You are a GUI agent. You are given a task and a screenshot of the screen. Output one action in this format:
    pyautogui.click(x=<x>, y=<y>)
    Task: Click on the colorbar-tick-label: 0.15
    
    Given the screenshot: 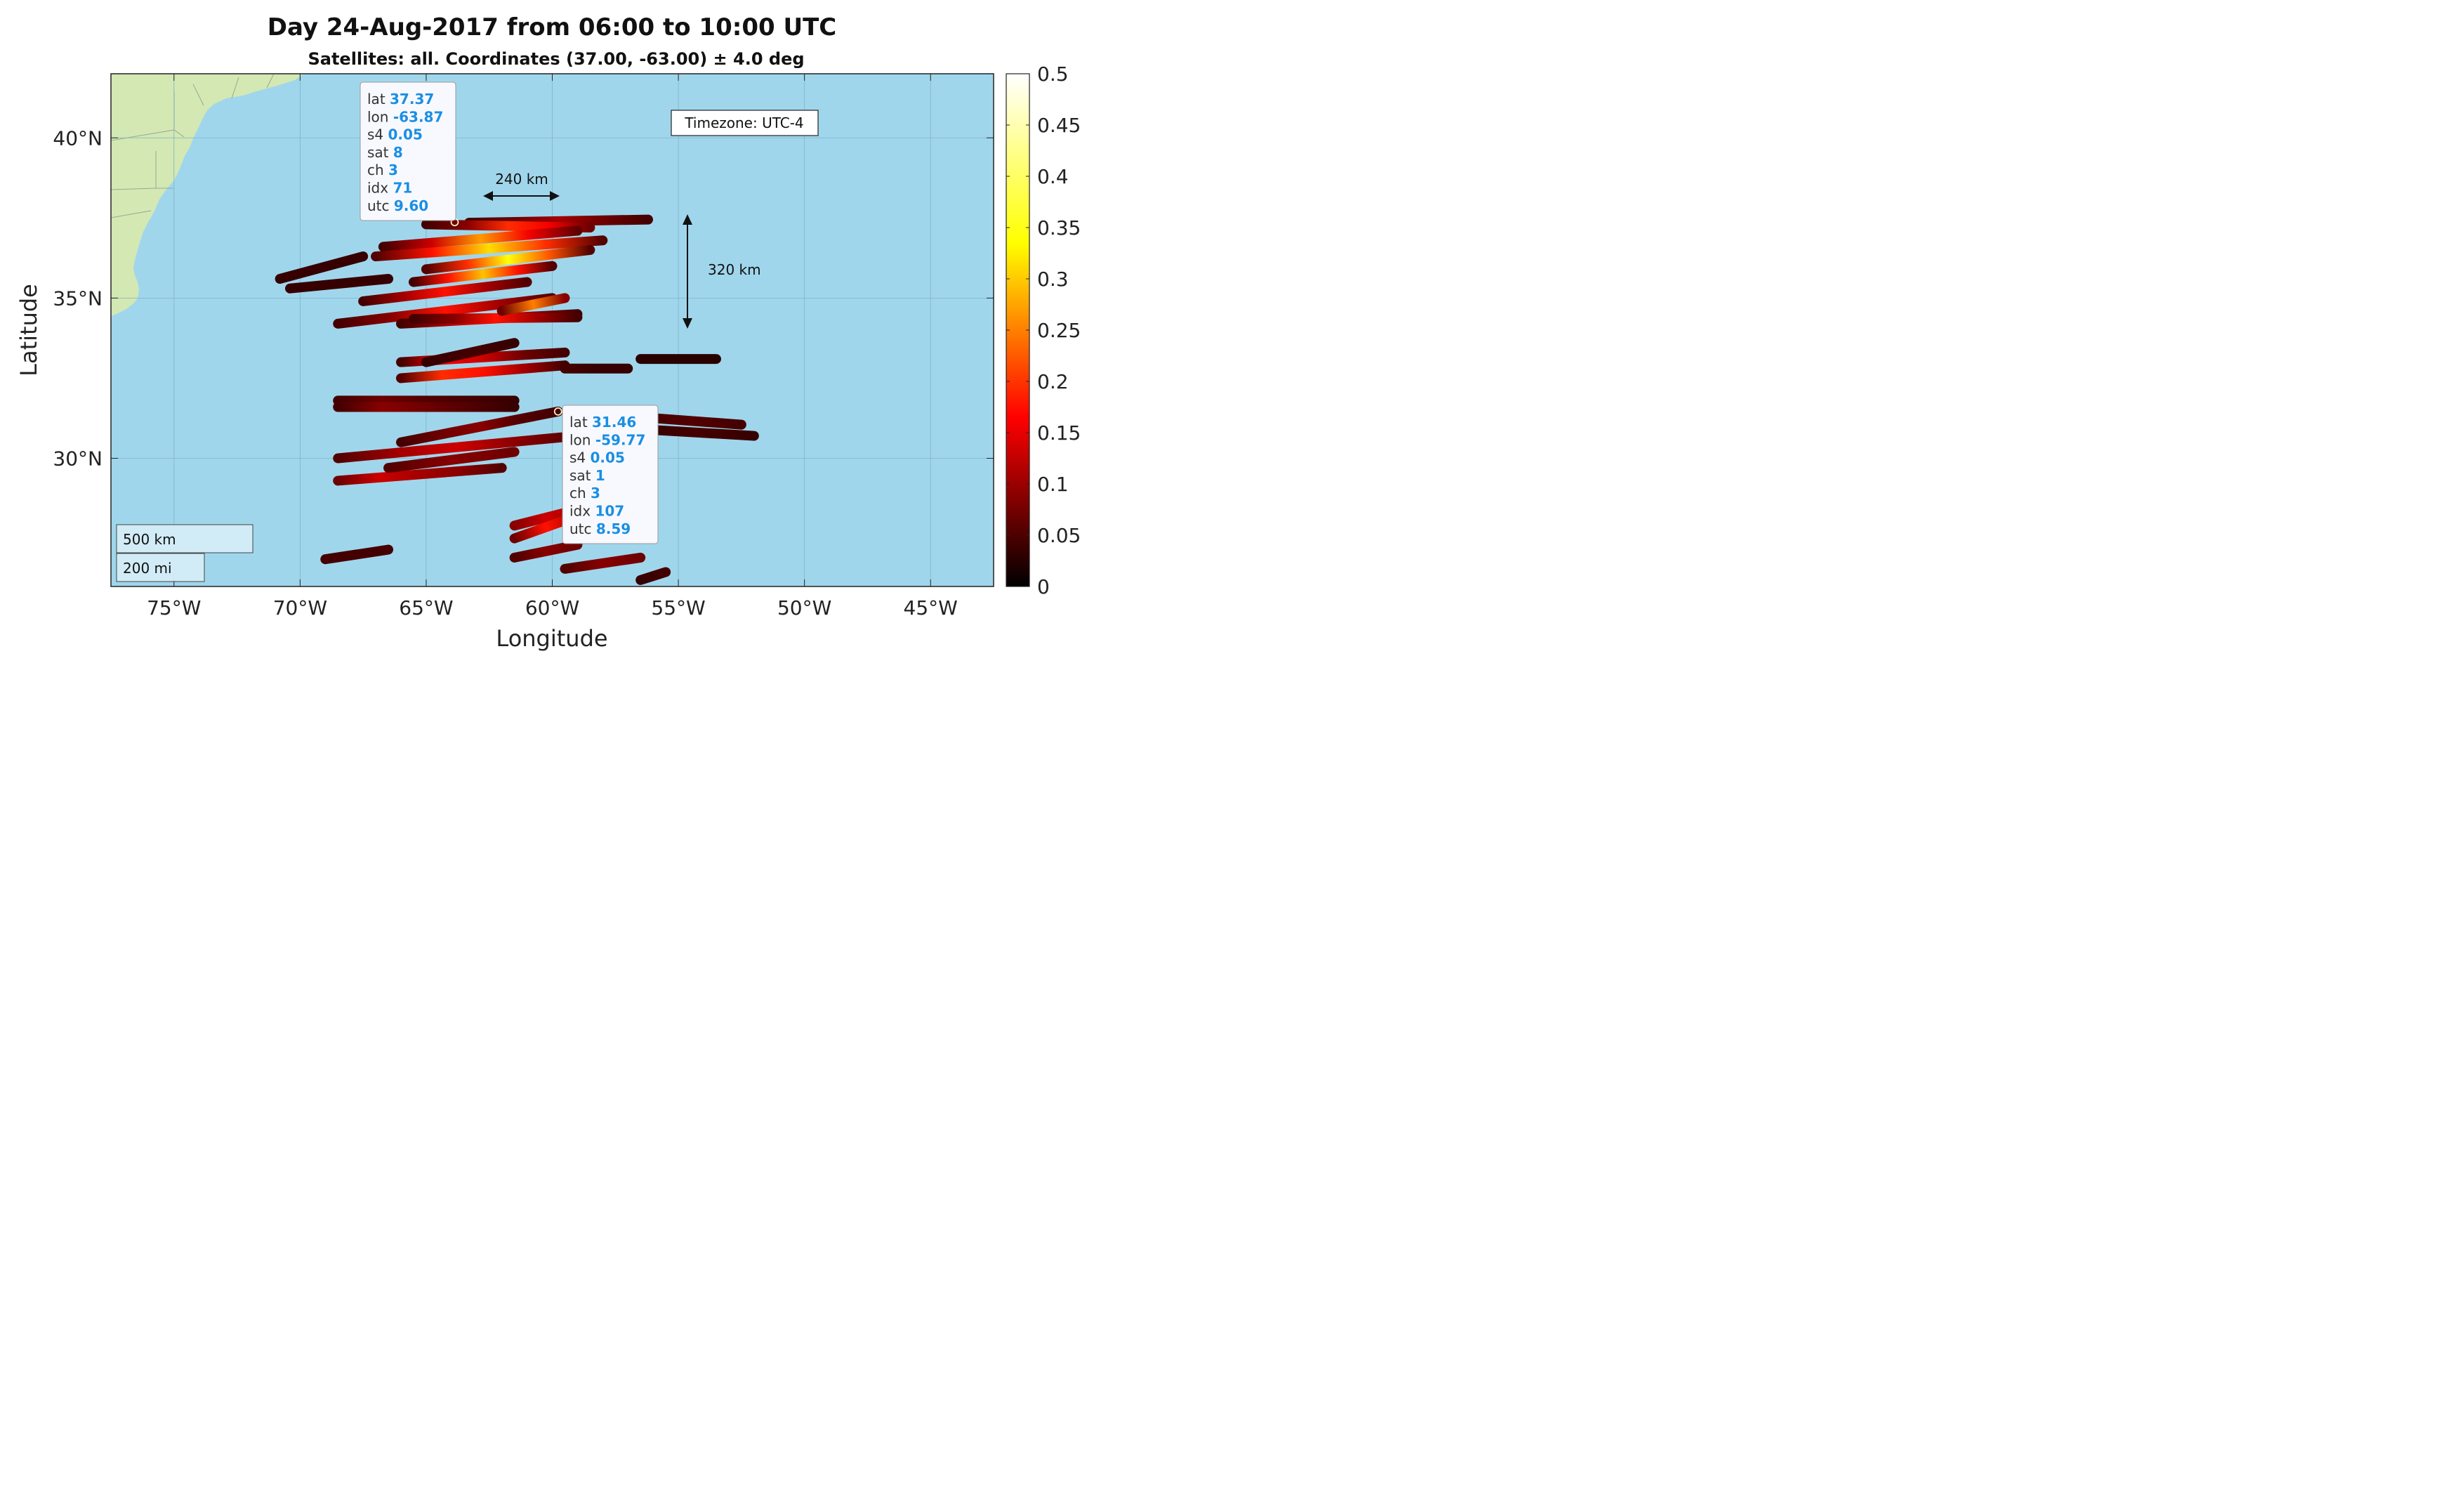 What is the action you would take?
    pyautogui.click(x=1059, y=433)
    